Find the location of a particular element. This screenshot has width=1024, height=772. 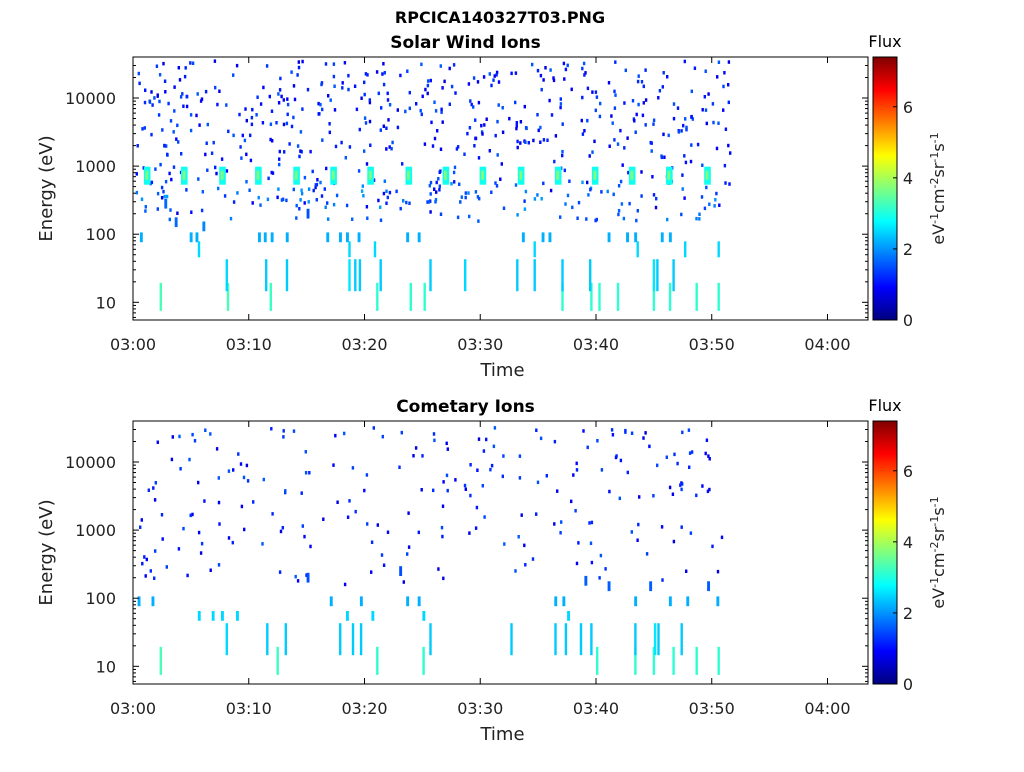

colorbar-tick-label: 0 is located at coordinates (908, 320).